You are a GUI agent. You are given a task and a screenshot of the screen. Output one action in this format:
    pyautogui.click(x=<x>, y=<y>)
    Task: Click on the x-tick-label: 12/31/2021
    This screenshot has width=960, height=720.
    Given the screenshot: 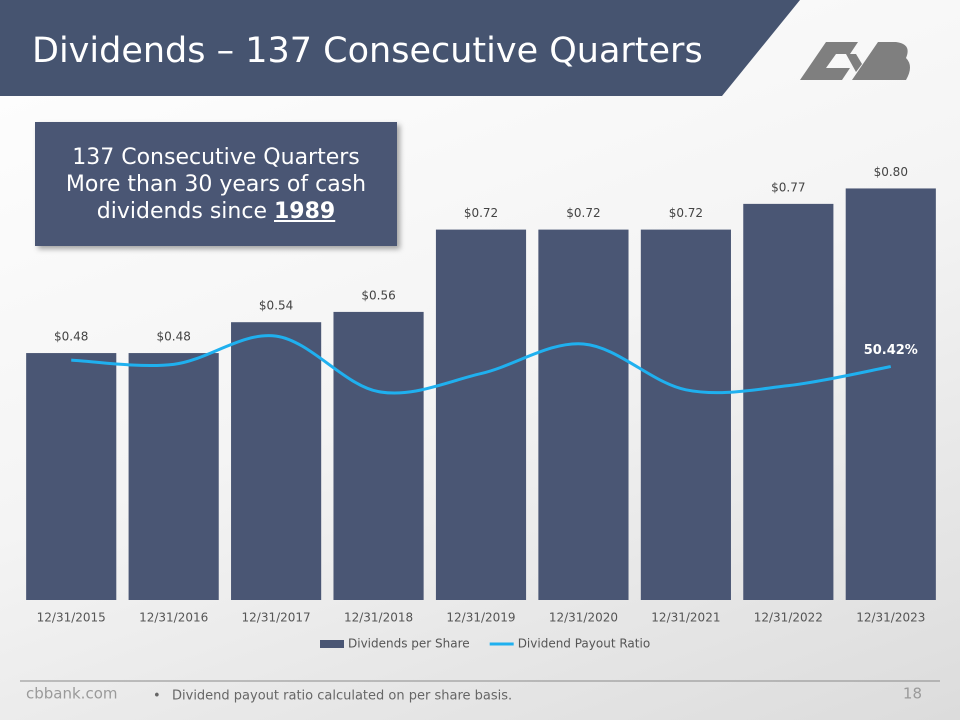 What is the action you would take?
    pyautogui.click(x=685, y=618)
    